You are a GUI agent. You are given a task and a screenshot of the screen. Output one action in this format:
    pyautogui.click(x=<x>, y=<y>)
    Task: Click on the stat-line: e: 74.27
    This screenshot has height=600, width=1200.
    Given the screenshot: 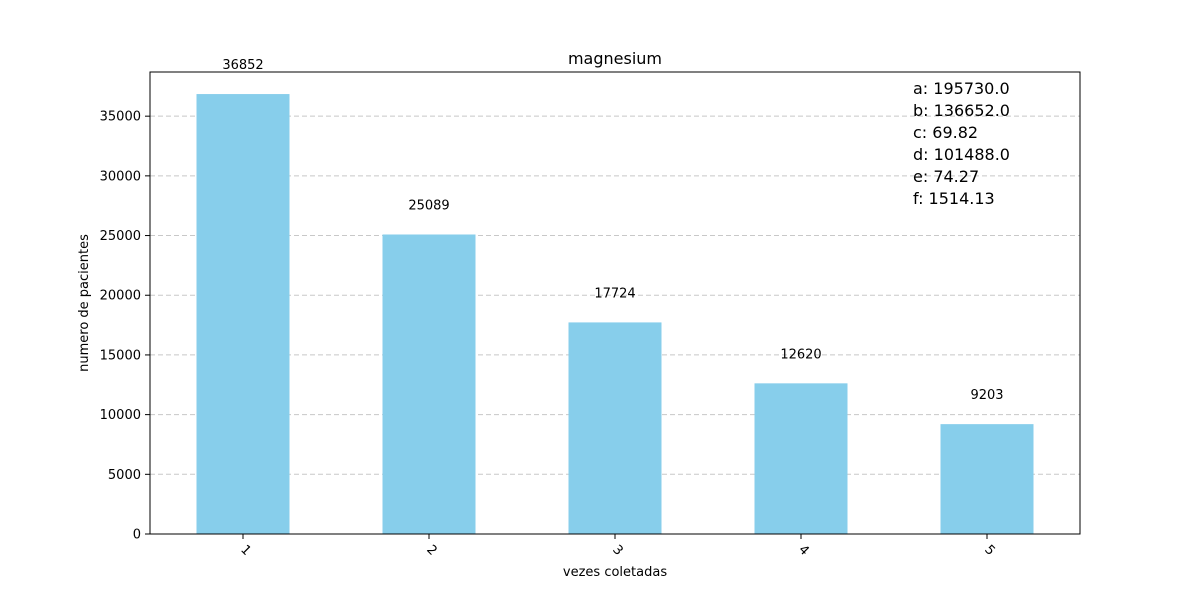 What is the action you would take?
    pyautogui.click(x=946, y=176)
    